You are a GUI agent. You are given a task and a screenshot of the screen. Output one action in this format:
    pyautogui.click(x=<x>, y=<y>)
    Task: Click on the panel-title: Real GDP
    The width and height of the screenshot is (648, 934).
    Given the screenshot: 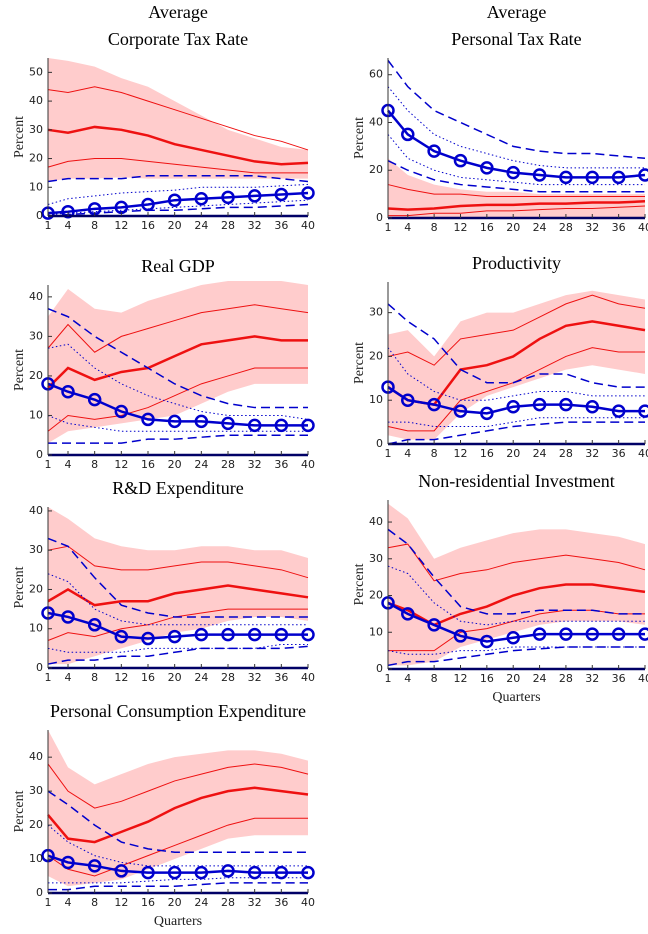 What is the action you would take?
    pyautogui.click(x=178, y=266)
    